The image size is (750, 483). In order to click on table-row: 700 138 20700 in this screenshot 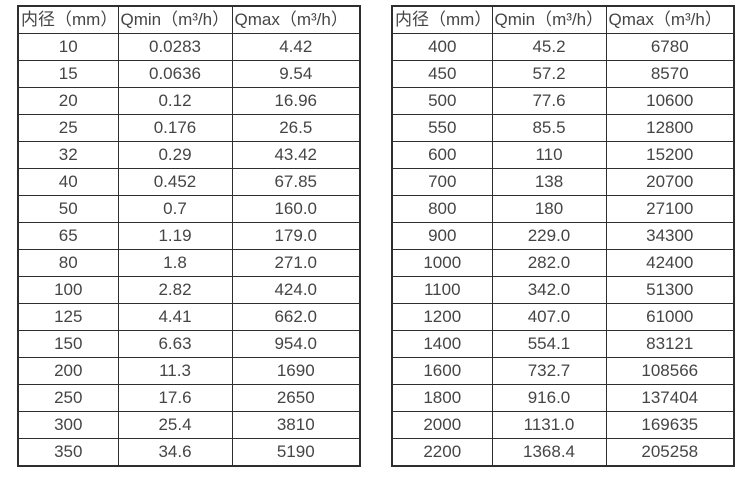, I will do `click(563, 182)`.